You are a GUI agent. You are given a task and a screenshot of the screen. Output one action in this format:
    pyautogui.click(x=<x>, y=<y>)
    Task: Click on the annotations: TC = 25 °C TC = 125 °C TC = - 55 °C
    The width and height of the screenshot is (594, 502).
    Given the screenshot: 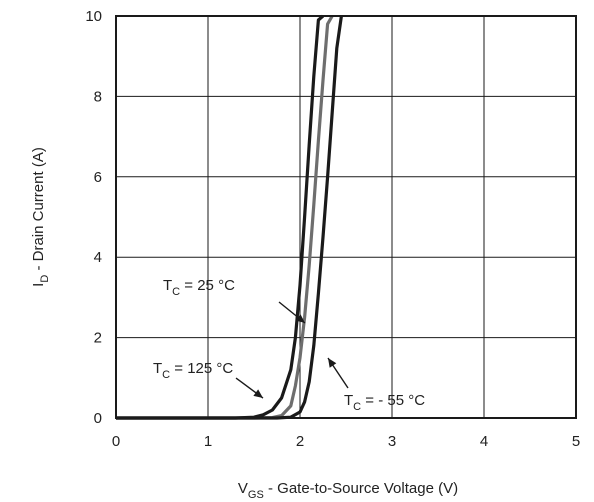 What is the action you would take?
    pyautogui.click(x=289, y=345)
    